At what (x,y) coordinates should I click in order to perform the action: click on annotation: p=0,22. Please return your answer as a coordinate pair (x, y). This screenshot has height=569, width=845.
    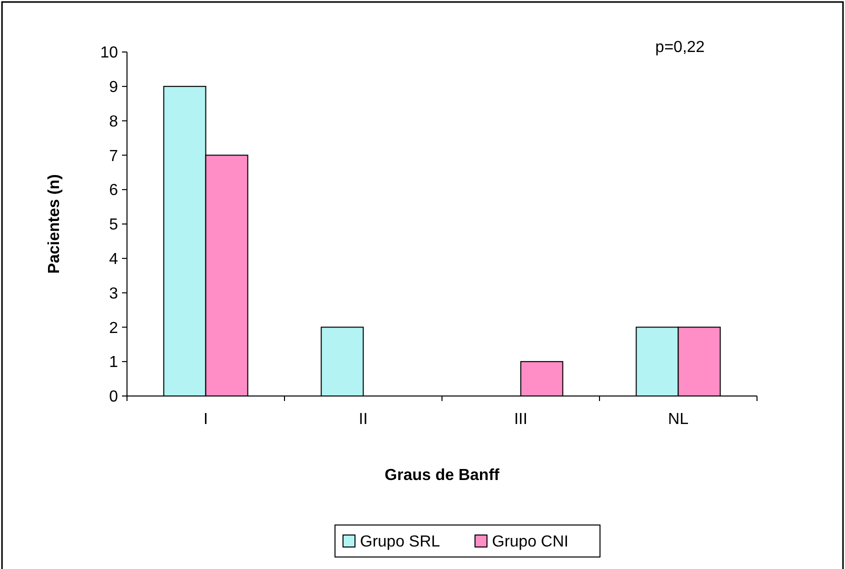
    Looking at the image, I should click on (680, 47).